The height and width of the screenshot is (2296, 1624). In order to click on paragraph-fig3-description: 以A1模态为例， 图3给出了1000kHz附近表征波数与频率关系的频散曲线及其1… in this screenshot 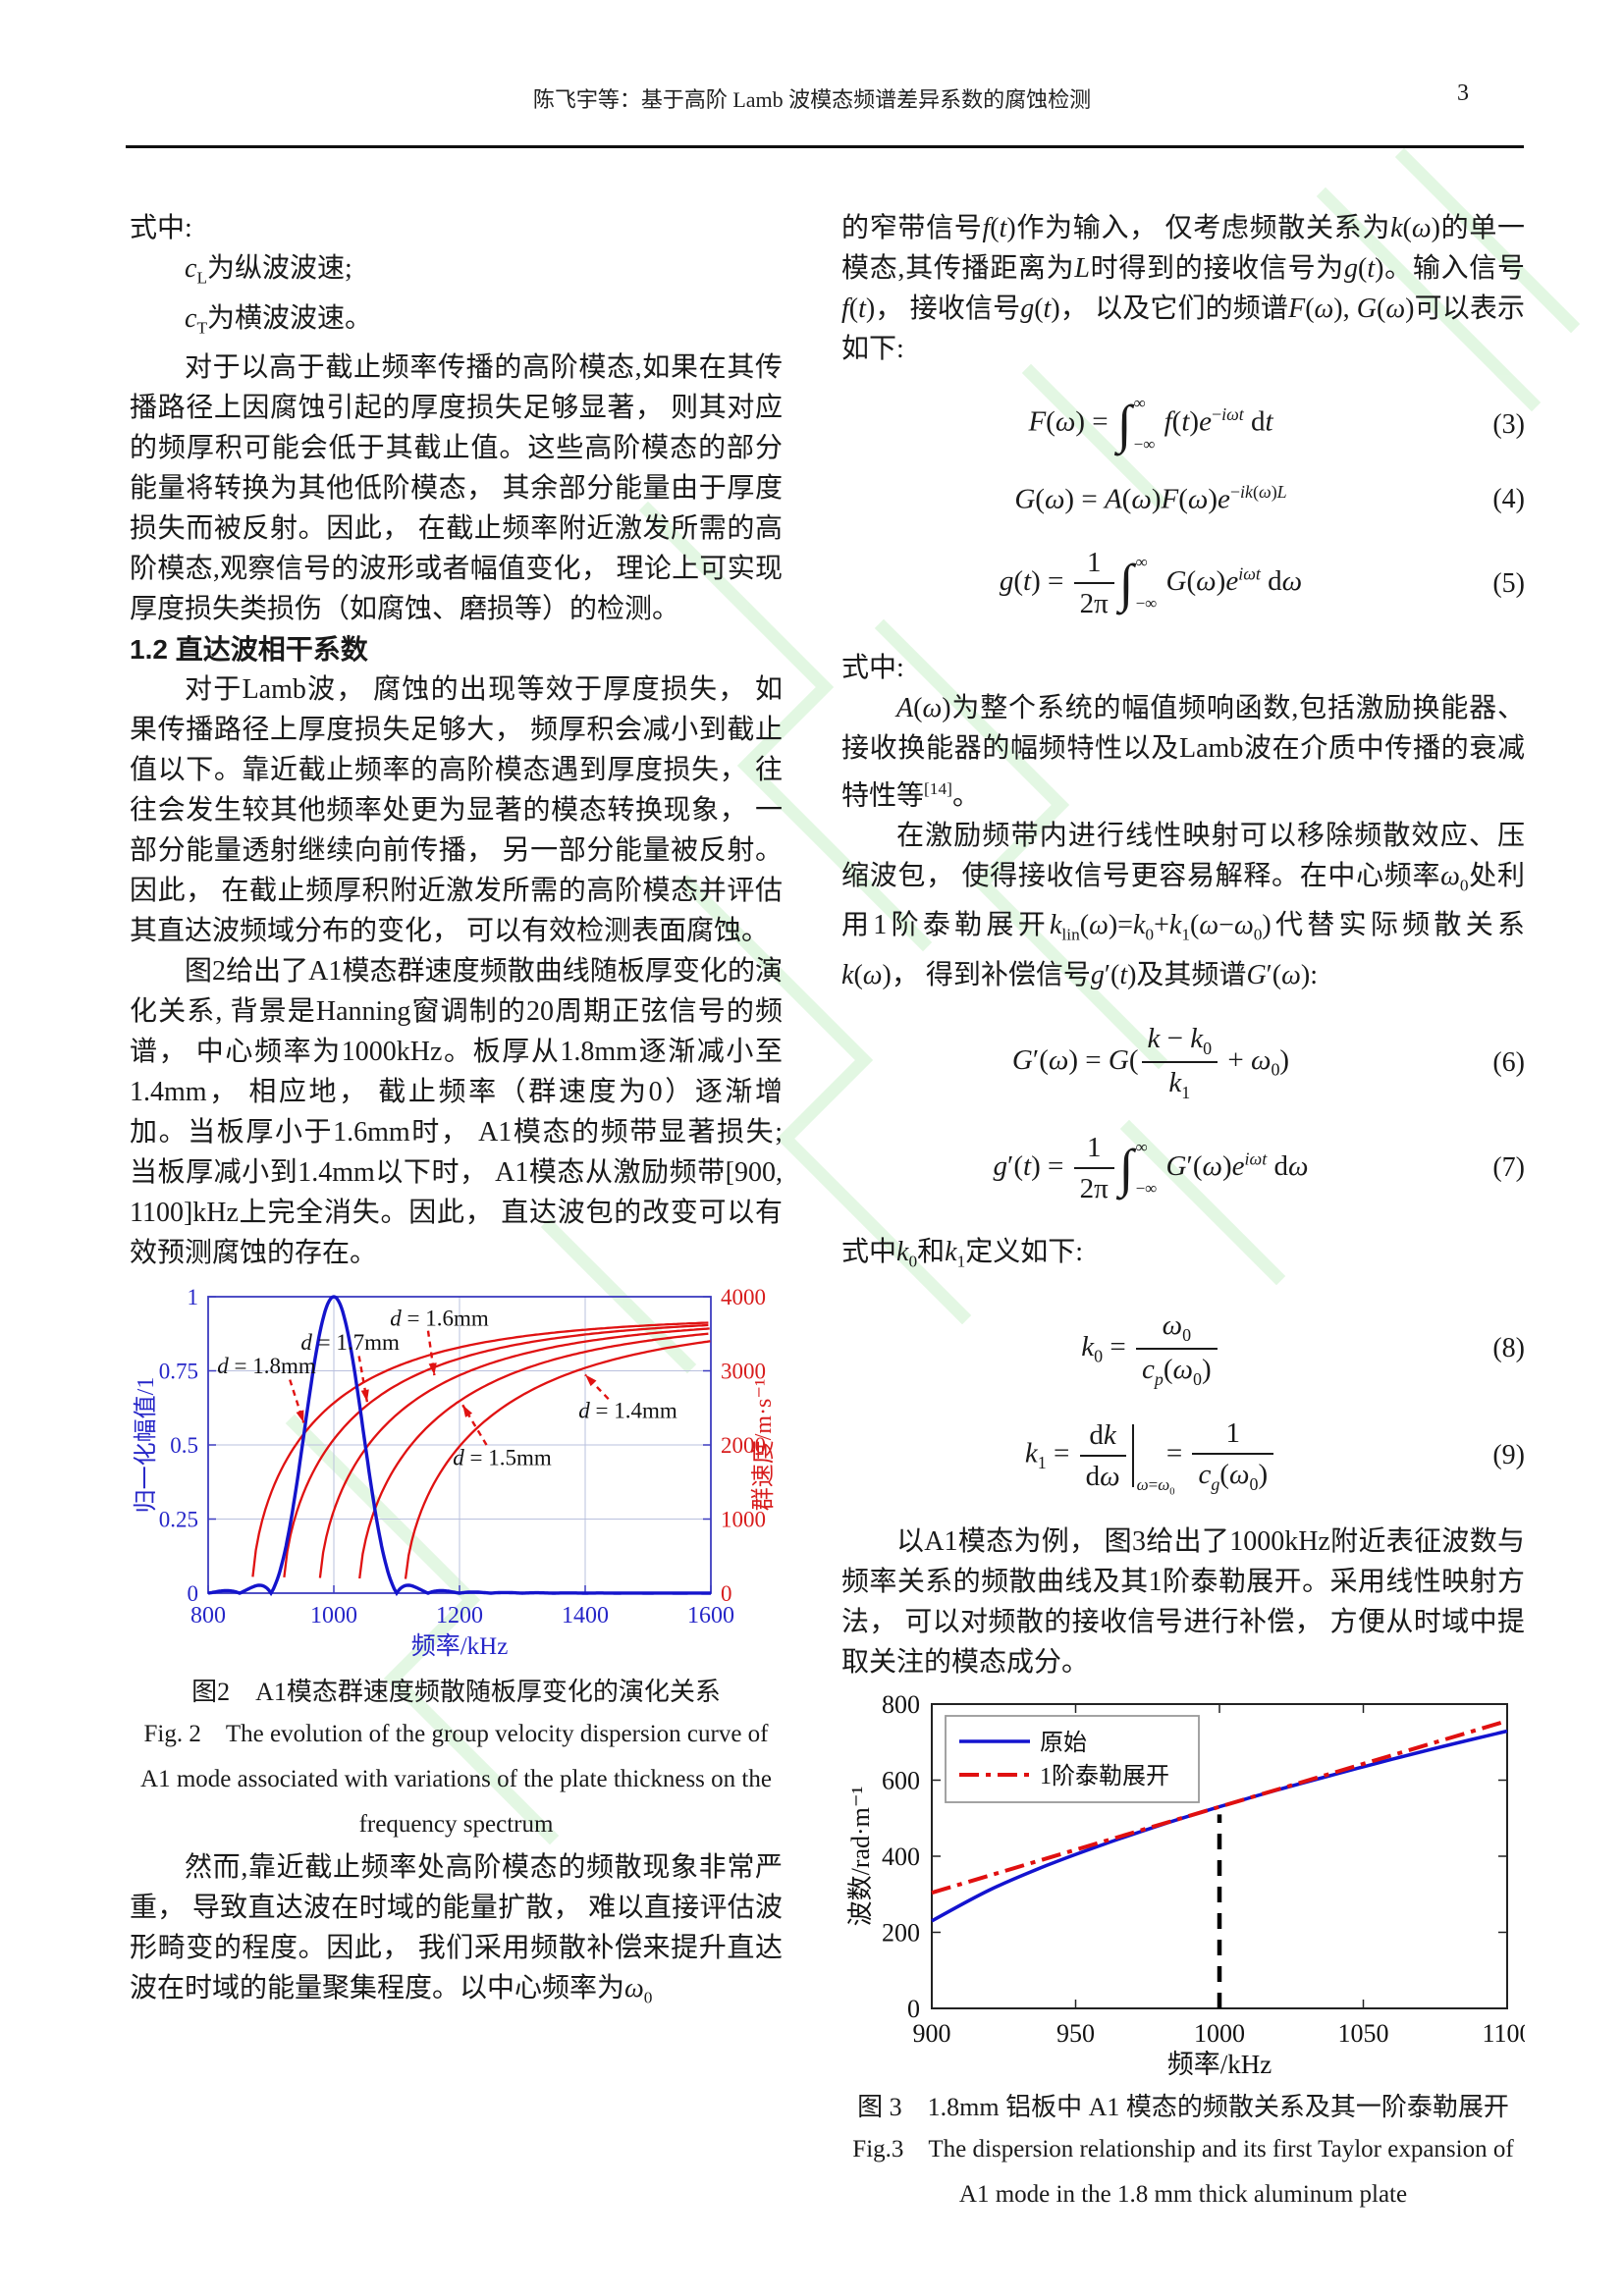, I will do `click(1183, 1602)`.